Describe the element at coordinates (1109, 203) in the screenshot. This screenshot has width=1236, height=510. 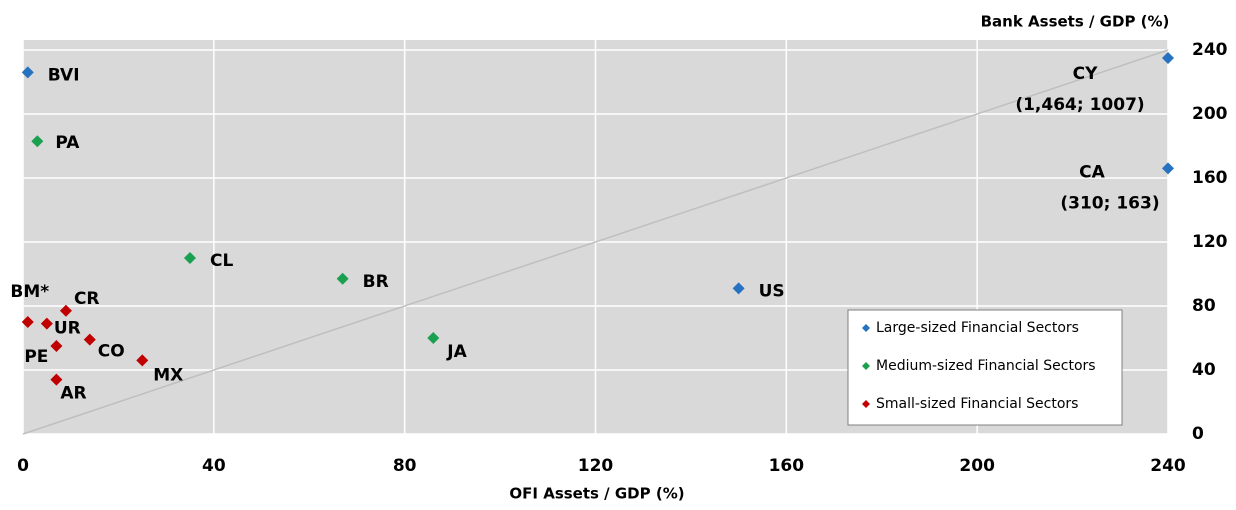
I see `point-annotation: (310; 163)` at that location.